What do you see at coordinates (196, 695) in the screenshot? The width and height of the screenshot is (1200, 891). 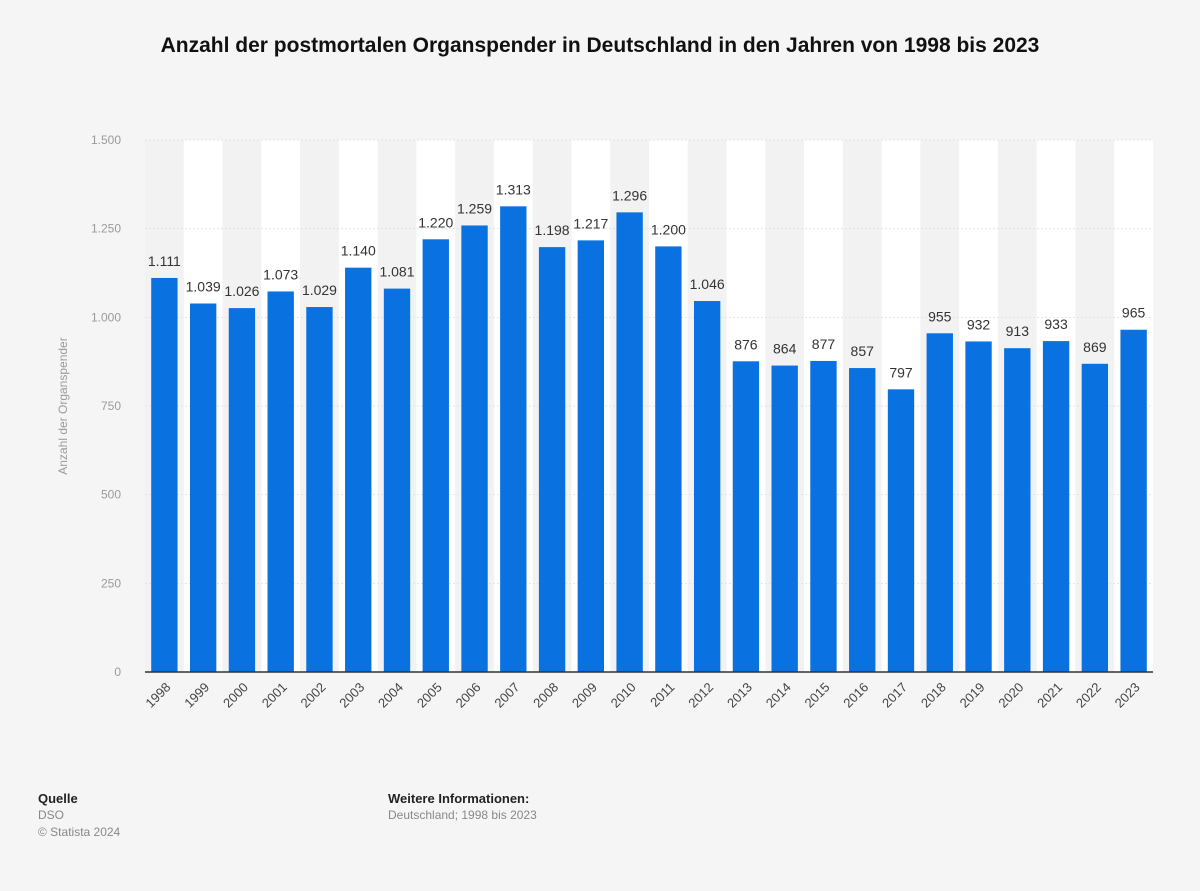 I see `x-tick-label: 1999` at bounding box center [196, 695].